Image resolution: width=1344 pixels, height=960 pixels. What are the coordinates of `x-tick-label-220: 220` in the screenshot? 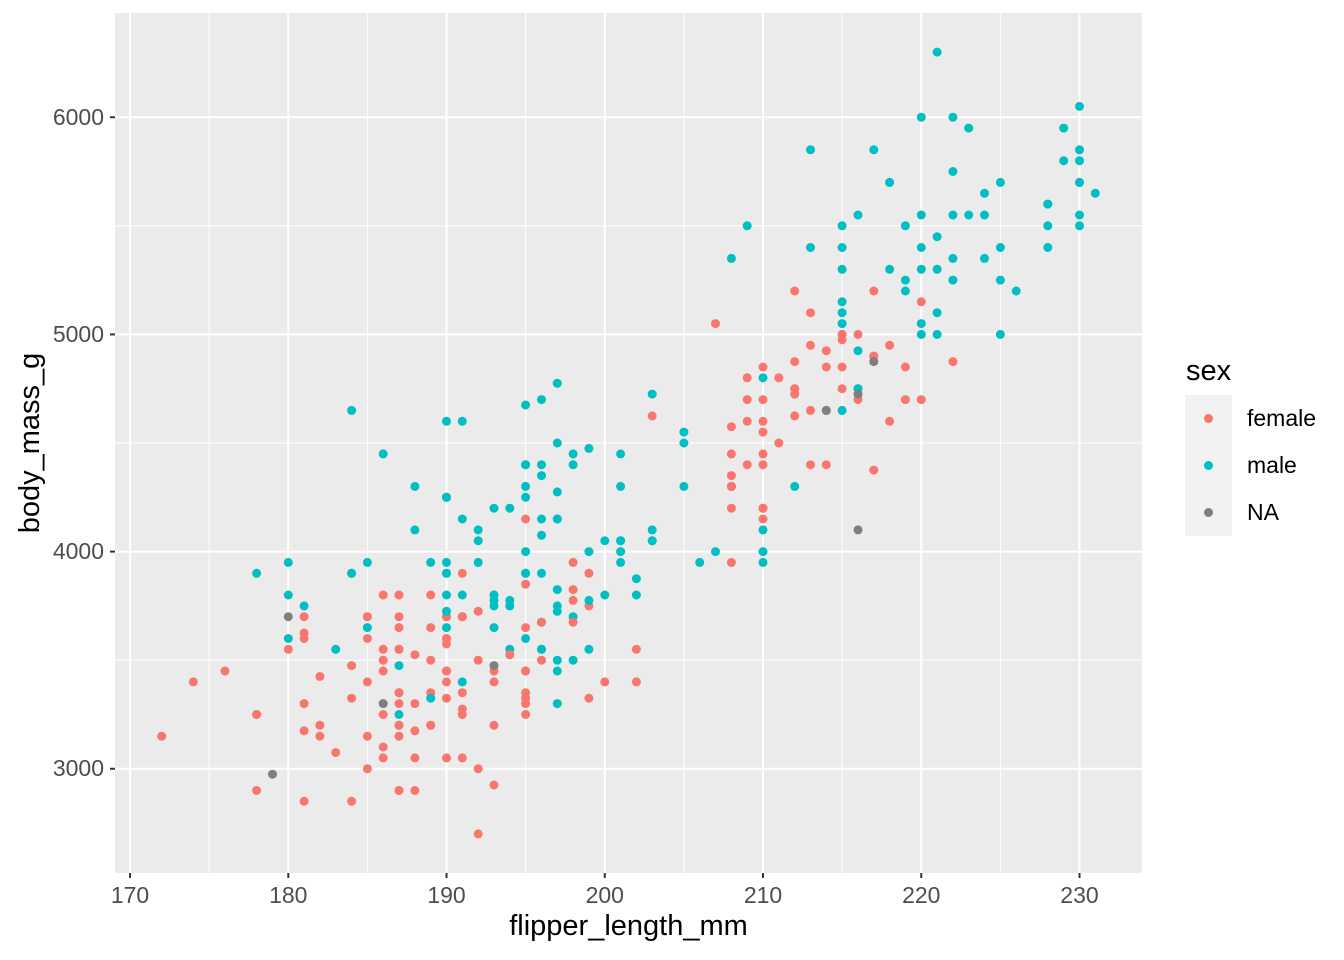 It's located at (921, 895).